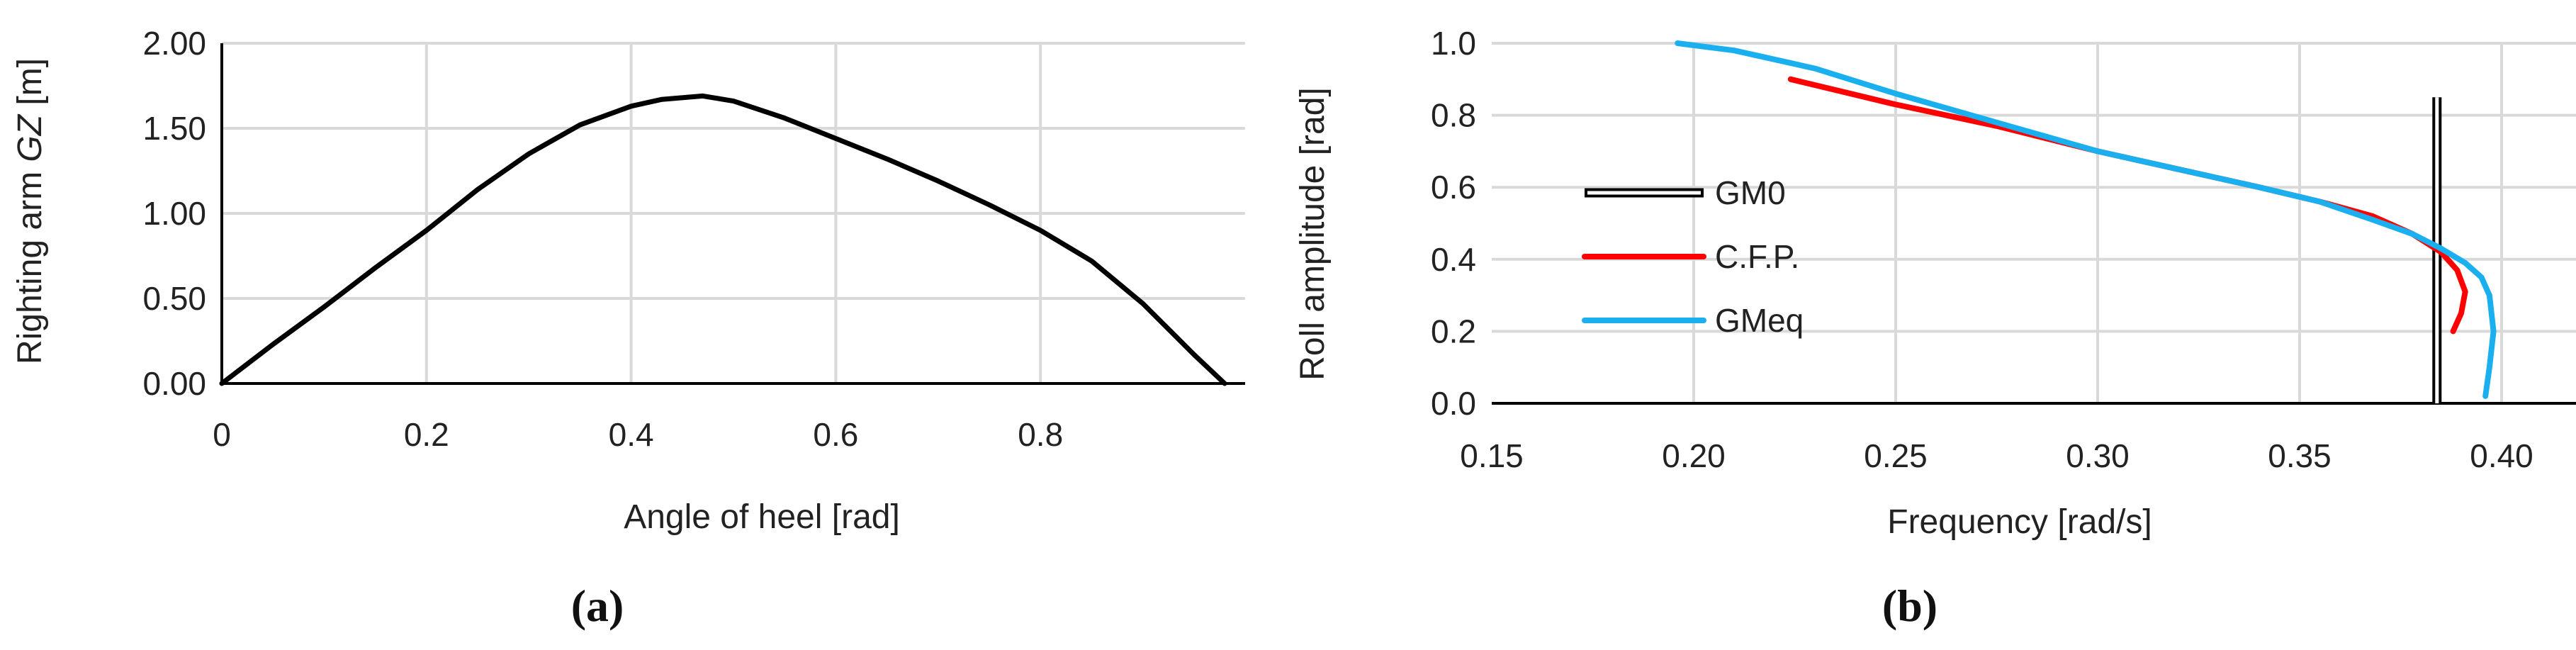  Describe the element at coordinates (631, 434) in the screenshot. I see `panel-a-x-tick-label: 0.4` at that location.